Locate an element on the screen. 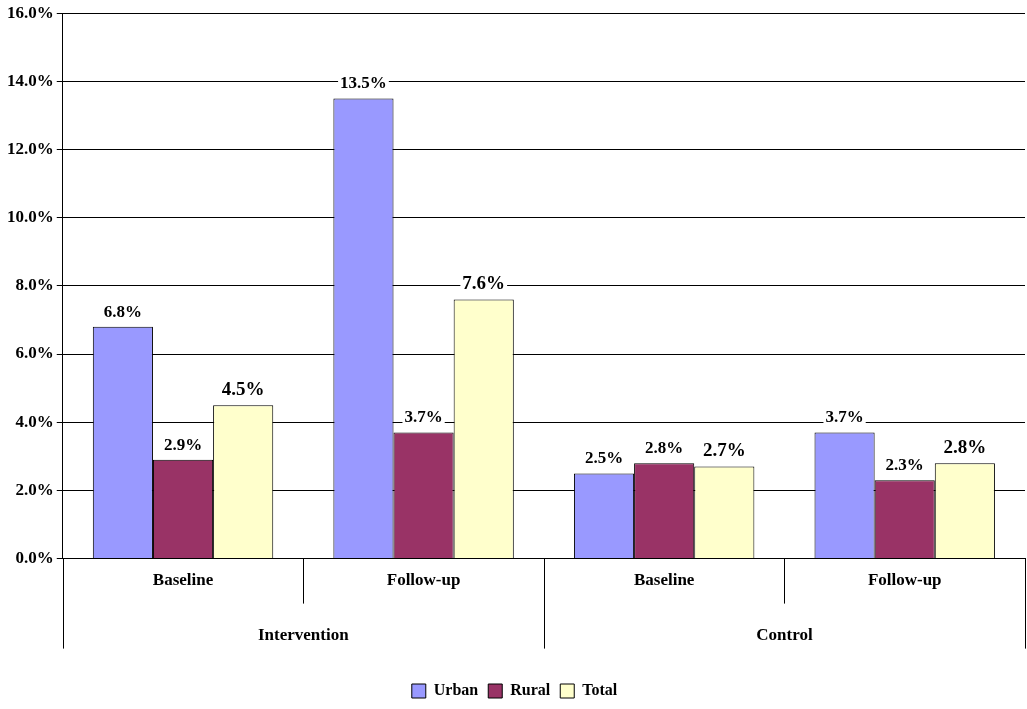 The height and width of the screenshot is (709, 1027). legend-label: Total is located at coordinates (600, 690).